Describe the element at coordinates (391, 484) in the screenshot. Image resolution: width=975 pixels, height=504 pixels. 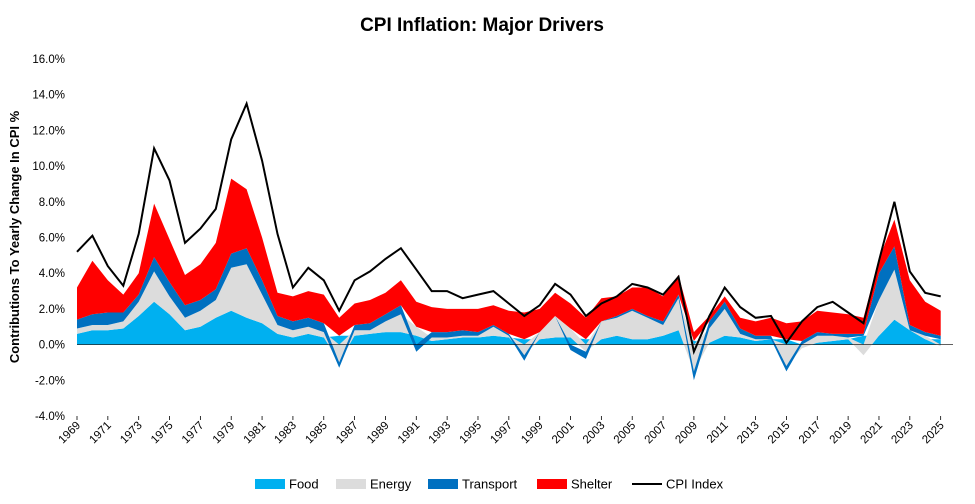
I see `legend-label: Energy` at that location.